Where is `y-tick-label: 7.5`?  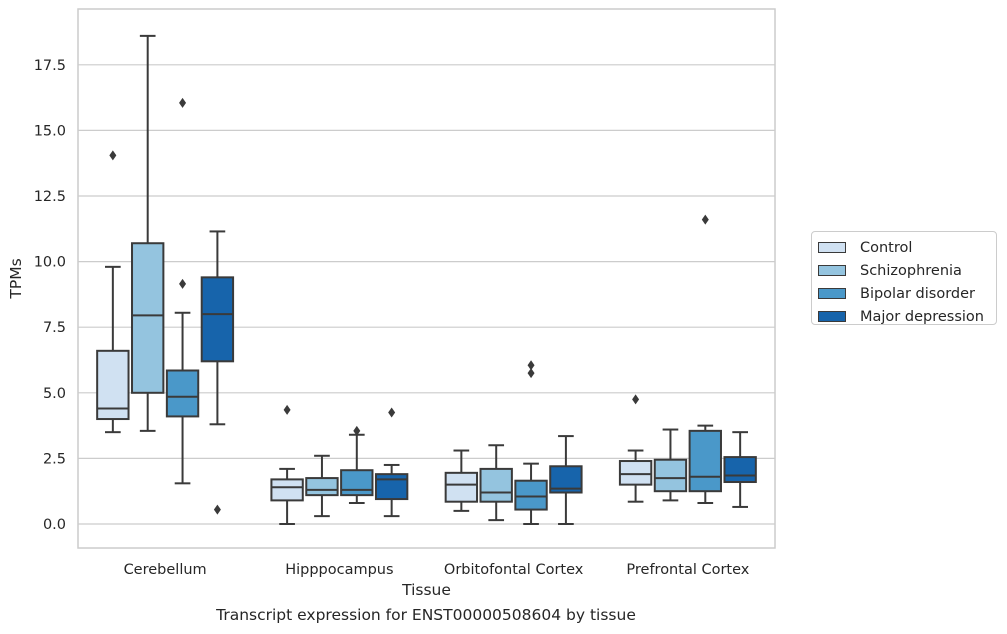 y-tick-label: 7.5 is located at coordinates (54, 328).